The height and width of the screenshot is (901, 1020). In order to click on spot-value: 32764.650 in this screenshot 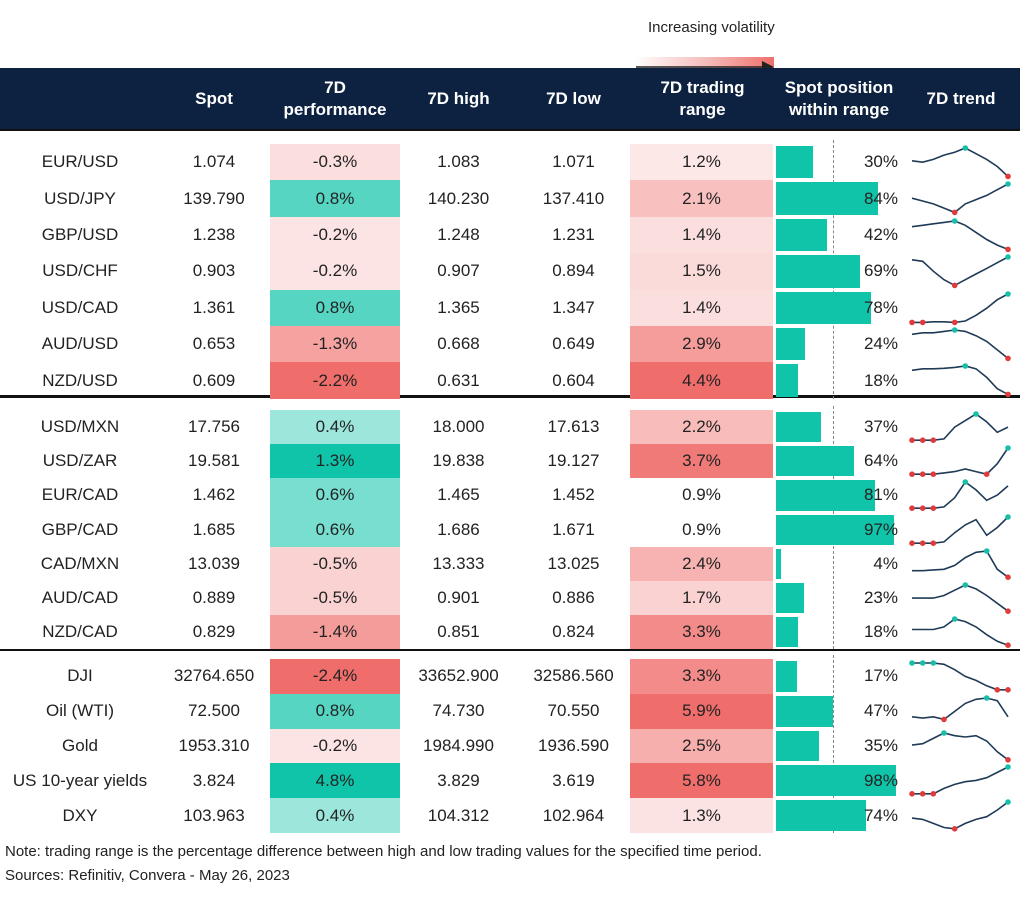, I will do `click(214, 676)`.